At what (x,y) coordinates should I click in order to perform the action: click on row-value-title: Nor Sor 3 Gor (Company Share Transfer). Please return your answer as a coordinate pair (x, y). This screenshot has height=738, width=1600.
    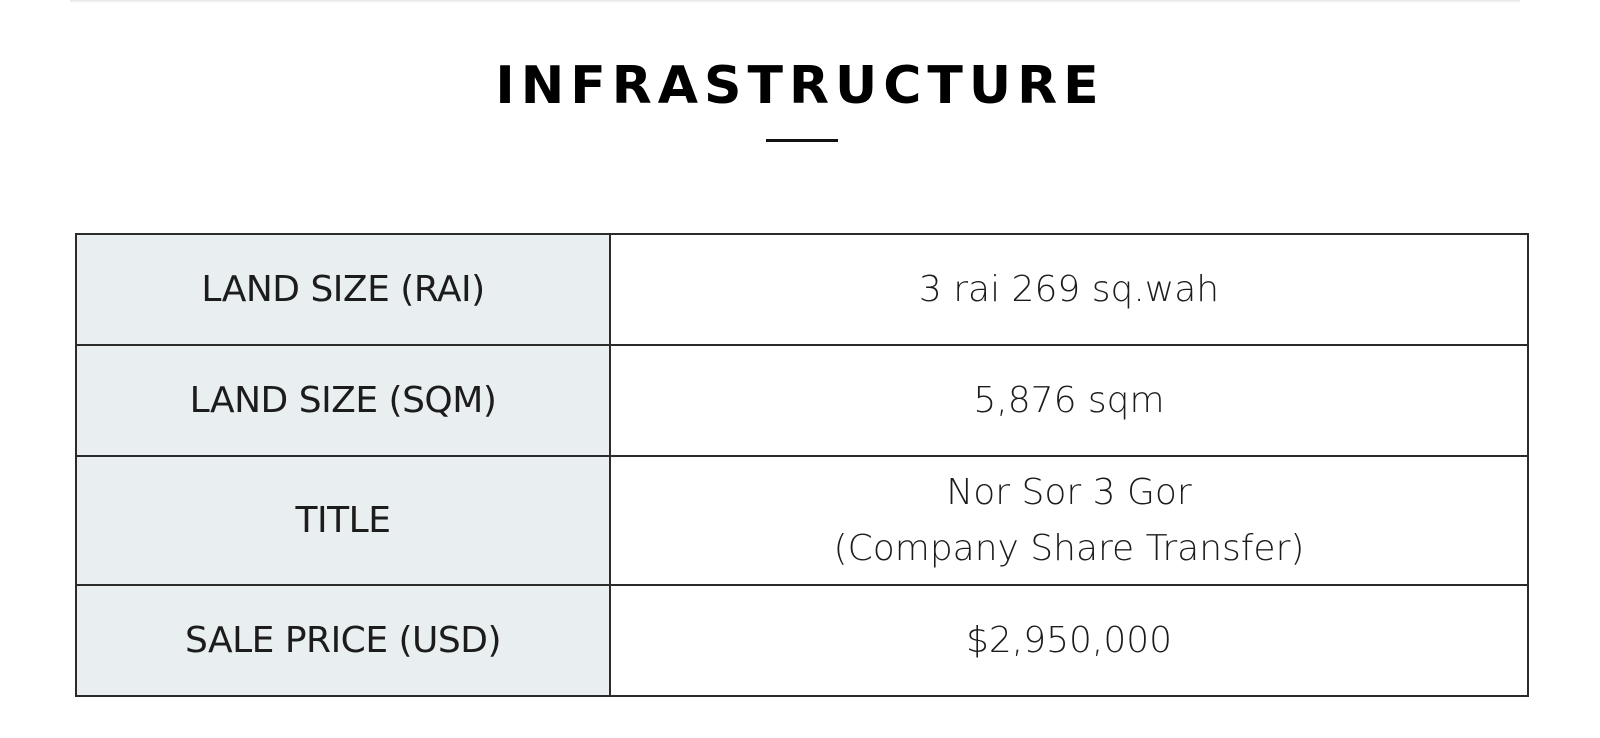
    Looking at the image, I should click on (1069, 520).